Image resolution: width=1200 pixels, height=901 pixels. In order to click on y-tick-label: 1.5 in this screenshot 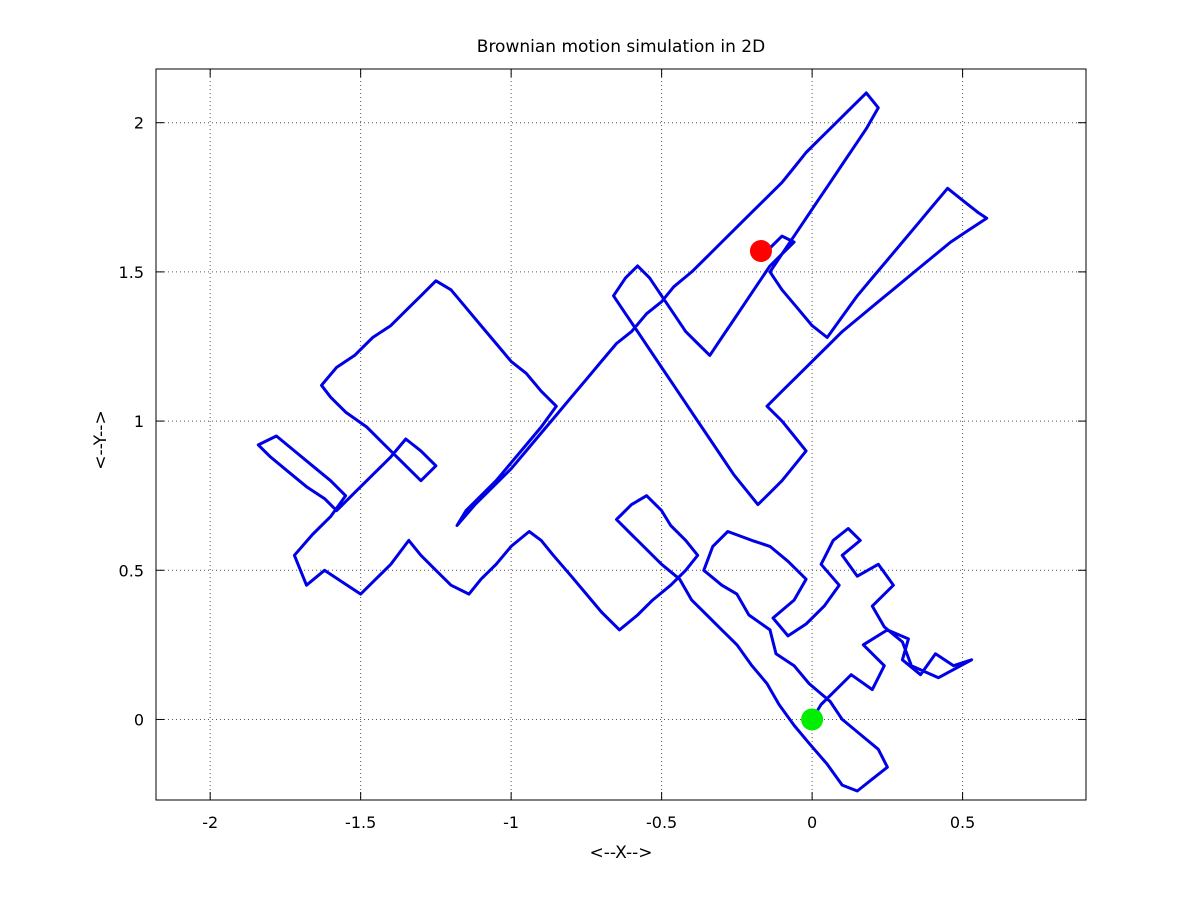, I will do `click(131, 272)`.